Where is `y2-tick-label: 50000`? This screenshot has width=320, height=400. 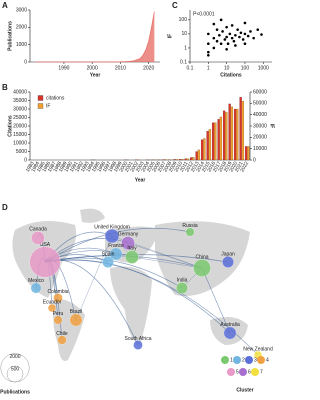
y2-tick-label: 50000 is located at coordinates (260, 104).